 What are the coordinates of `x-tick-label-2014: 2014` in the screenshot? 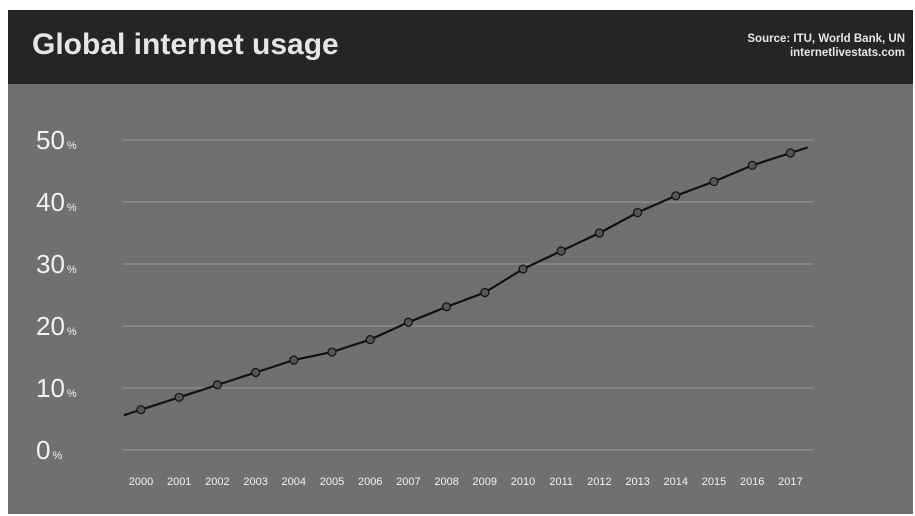 It's located at (676, 482).